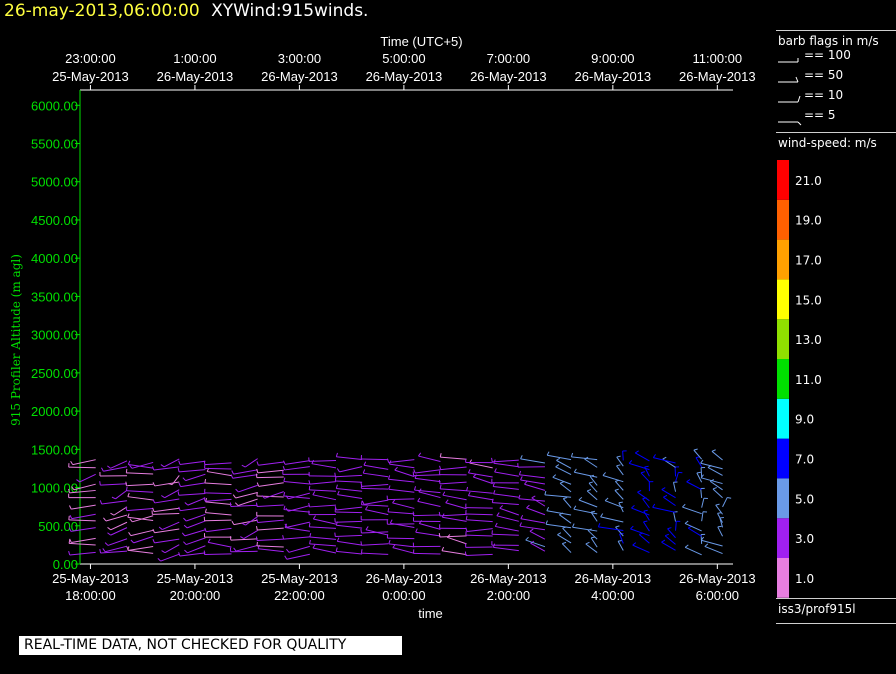 The height and width of the screenshot is (674, 896). What do you see at coordinates (90, 58) in the screenshot?
I see `top-tick-time: 23:00:00` at bounding box center [90, 58].